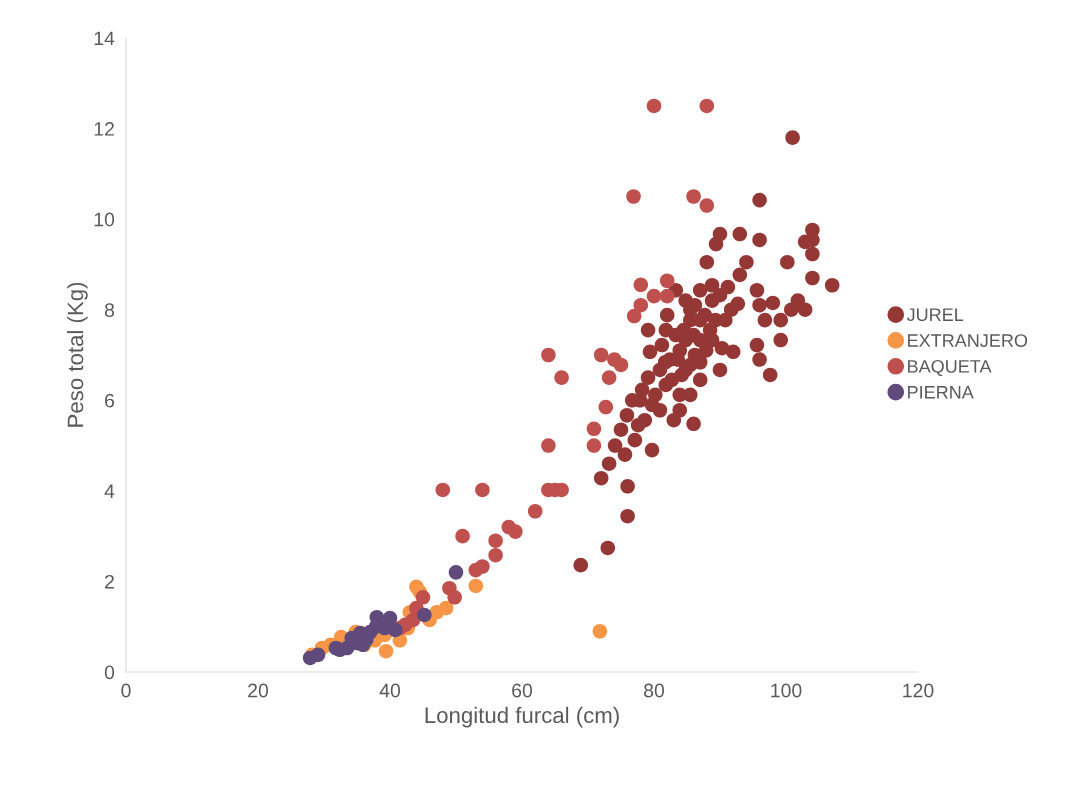  What do you see at coordinates (104, 38) in the screenshot?
I see `y-tick-label: 14` at bounding box center [104, 38].